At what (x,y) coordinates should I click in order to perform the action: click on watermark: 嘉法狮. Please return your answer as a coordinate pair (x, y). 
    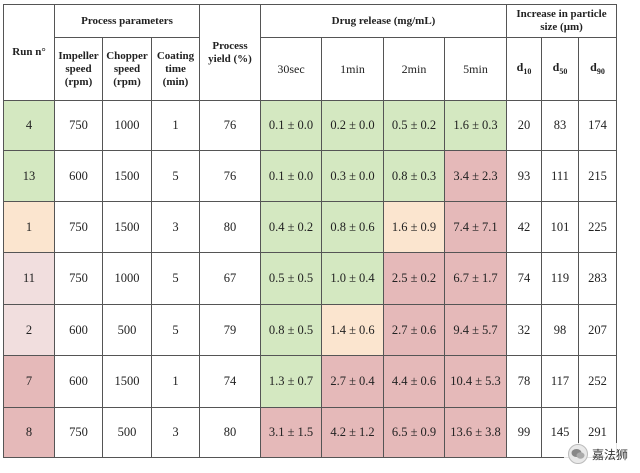
    Looking at the image, I should click on (597, 454).